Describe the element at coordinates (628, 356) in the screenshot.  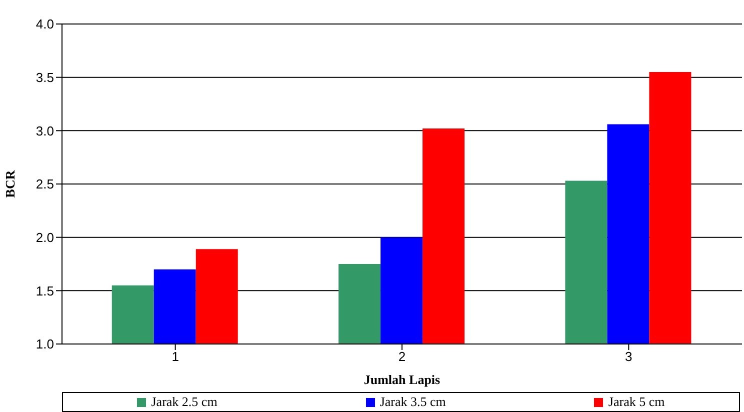
I see `x-tick-label: 3` at that location.